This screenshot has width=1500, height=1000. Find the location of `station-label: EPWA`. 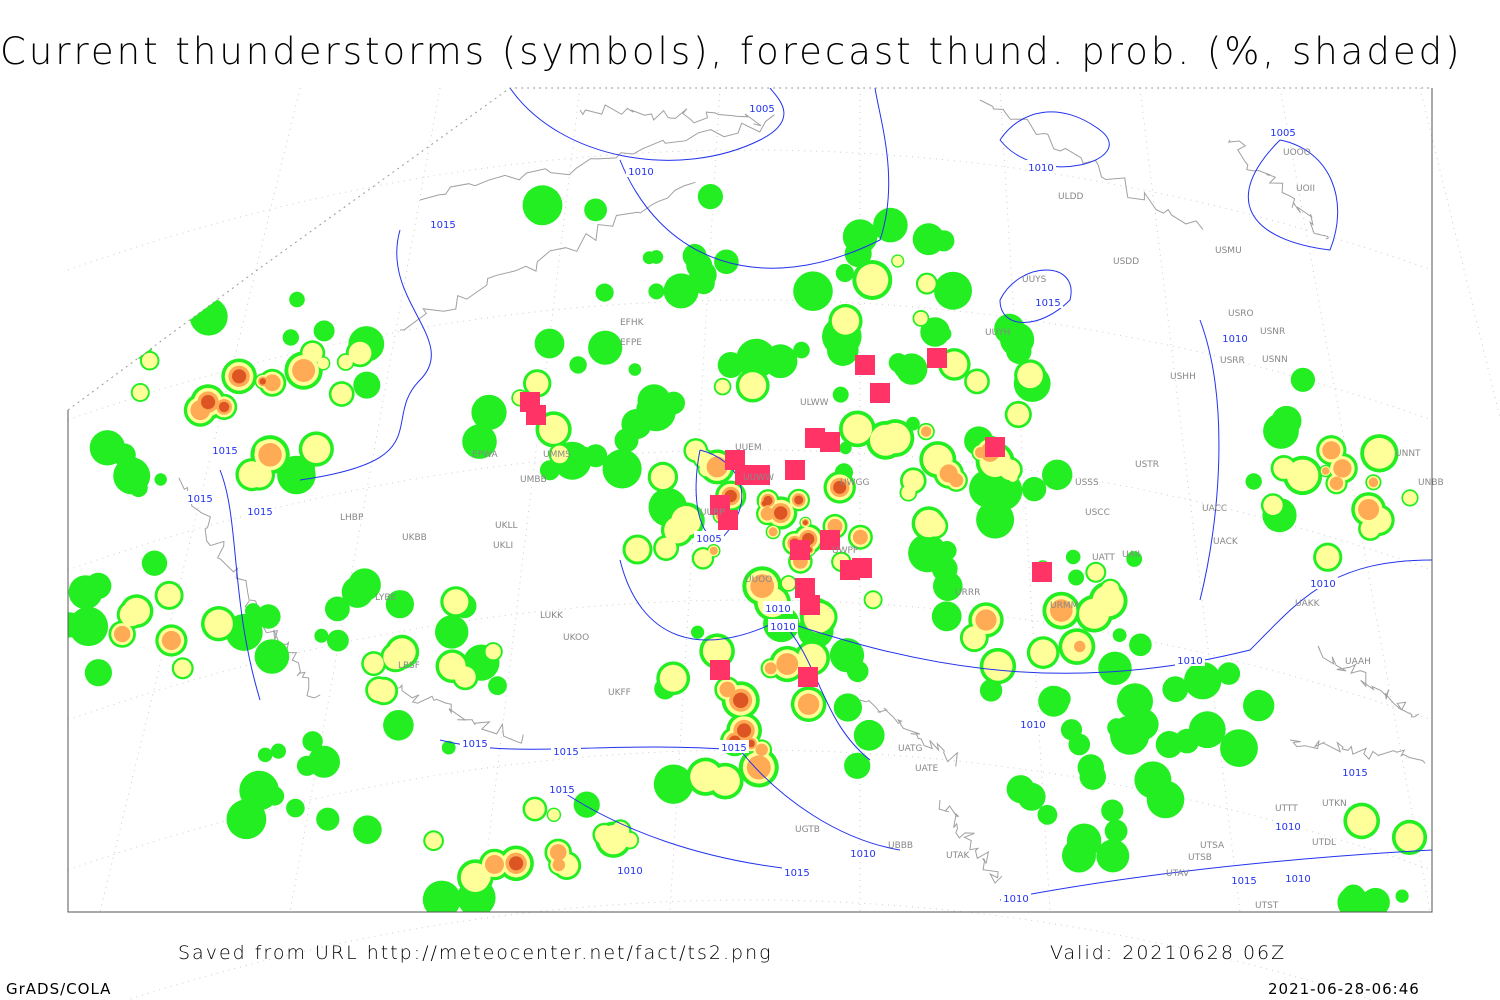

station-label: EPWA is located at coordinates (485, 455).